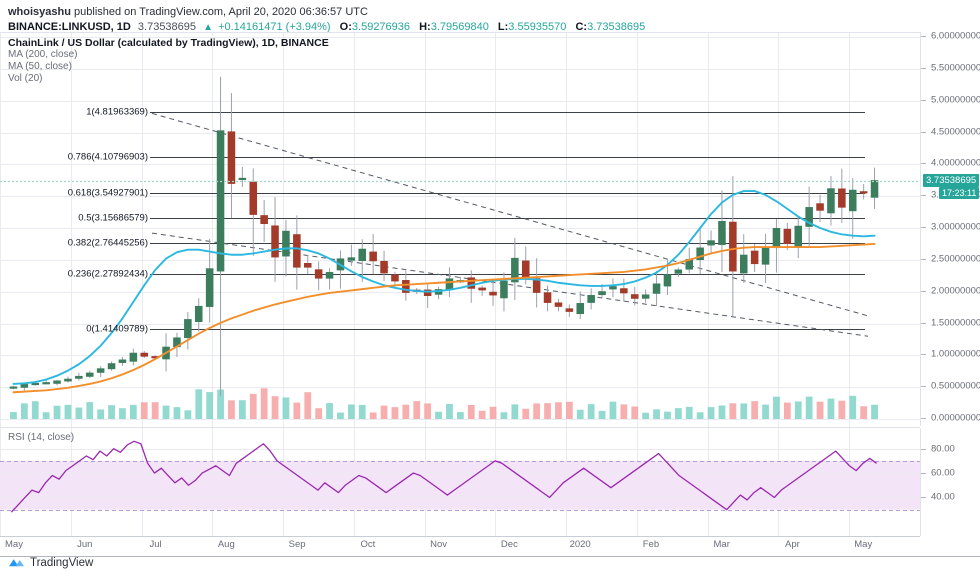 Image resolution: width=980 pixels, height=580 pixels. What do you see at coordinates (381, 27) in the screenshot?
I see `open-value: 3.59276936` at bounding box center [381, 27].